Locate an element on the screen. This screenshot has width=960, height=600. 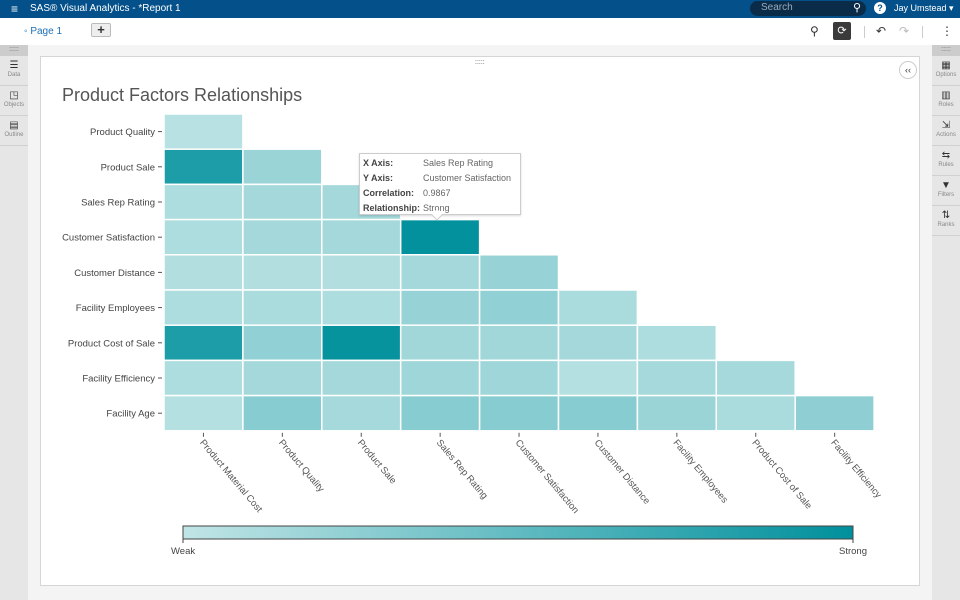
right-panel-ranks: ⇅ Ranks is located at coordinates (946, 221).